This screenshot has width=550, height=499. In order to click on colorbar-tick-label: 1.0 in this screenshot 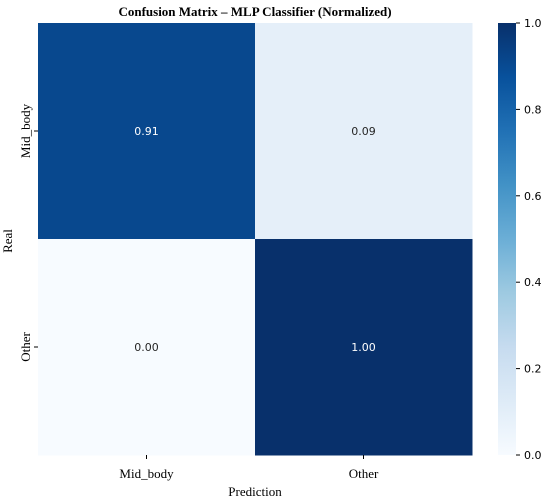, I will do `click(533, 23)`.